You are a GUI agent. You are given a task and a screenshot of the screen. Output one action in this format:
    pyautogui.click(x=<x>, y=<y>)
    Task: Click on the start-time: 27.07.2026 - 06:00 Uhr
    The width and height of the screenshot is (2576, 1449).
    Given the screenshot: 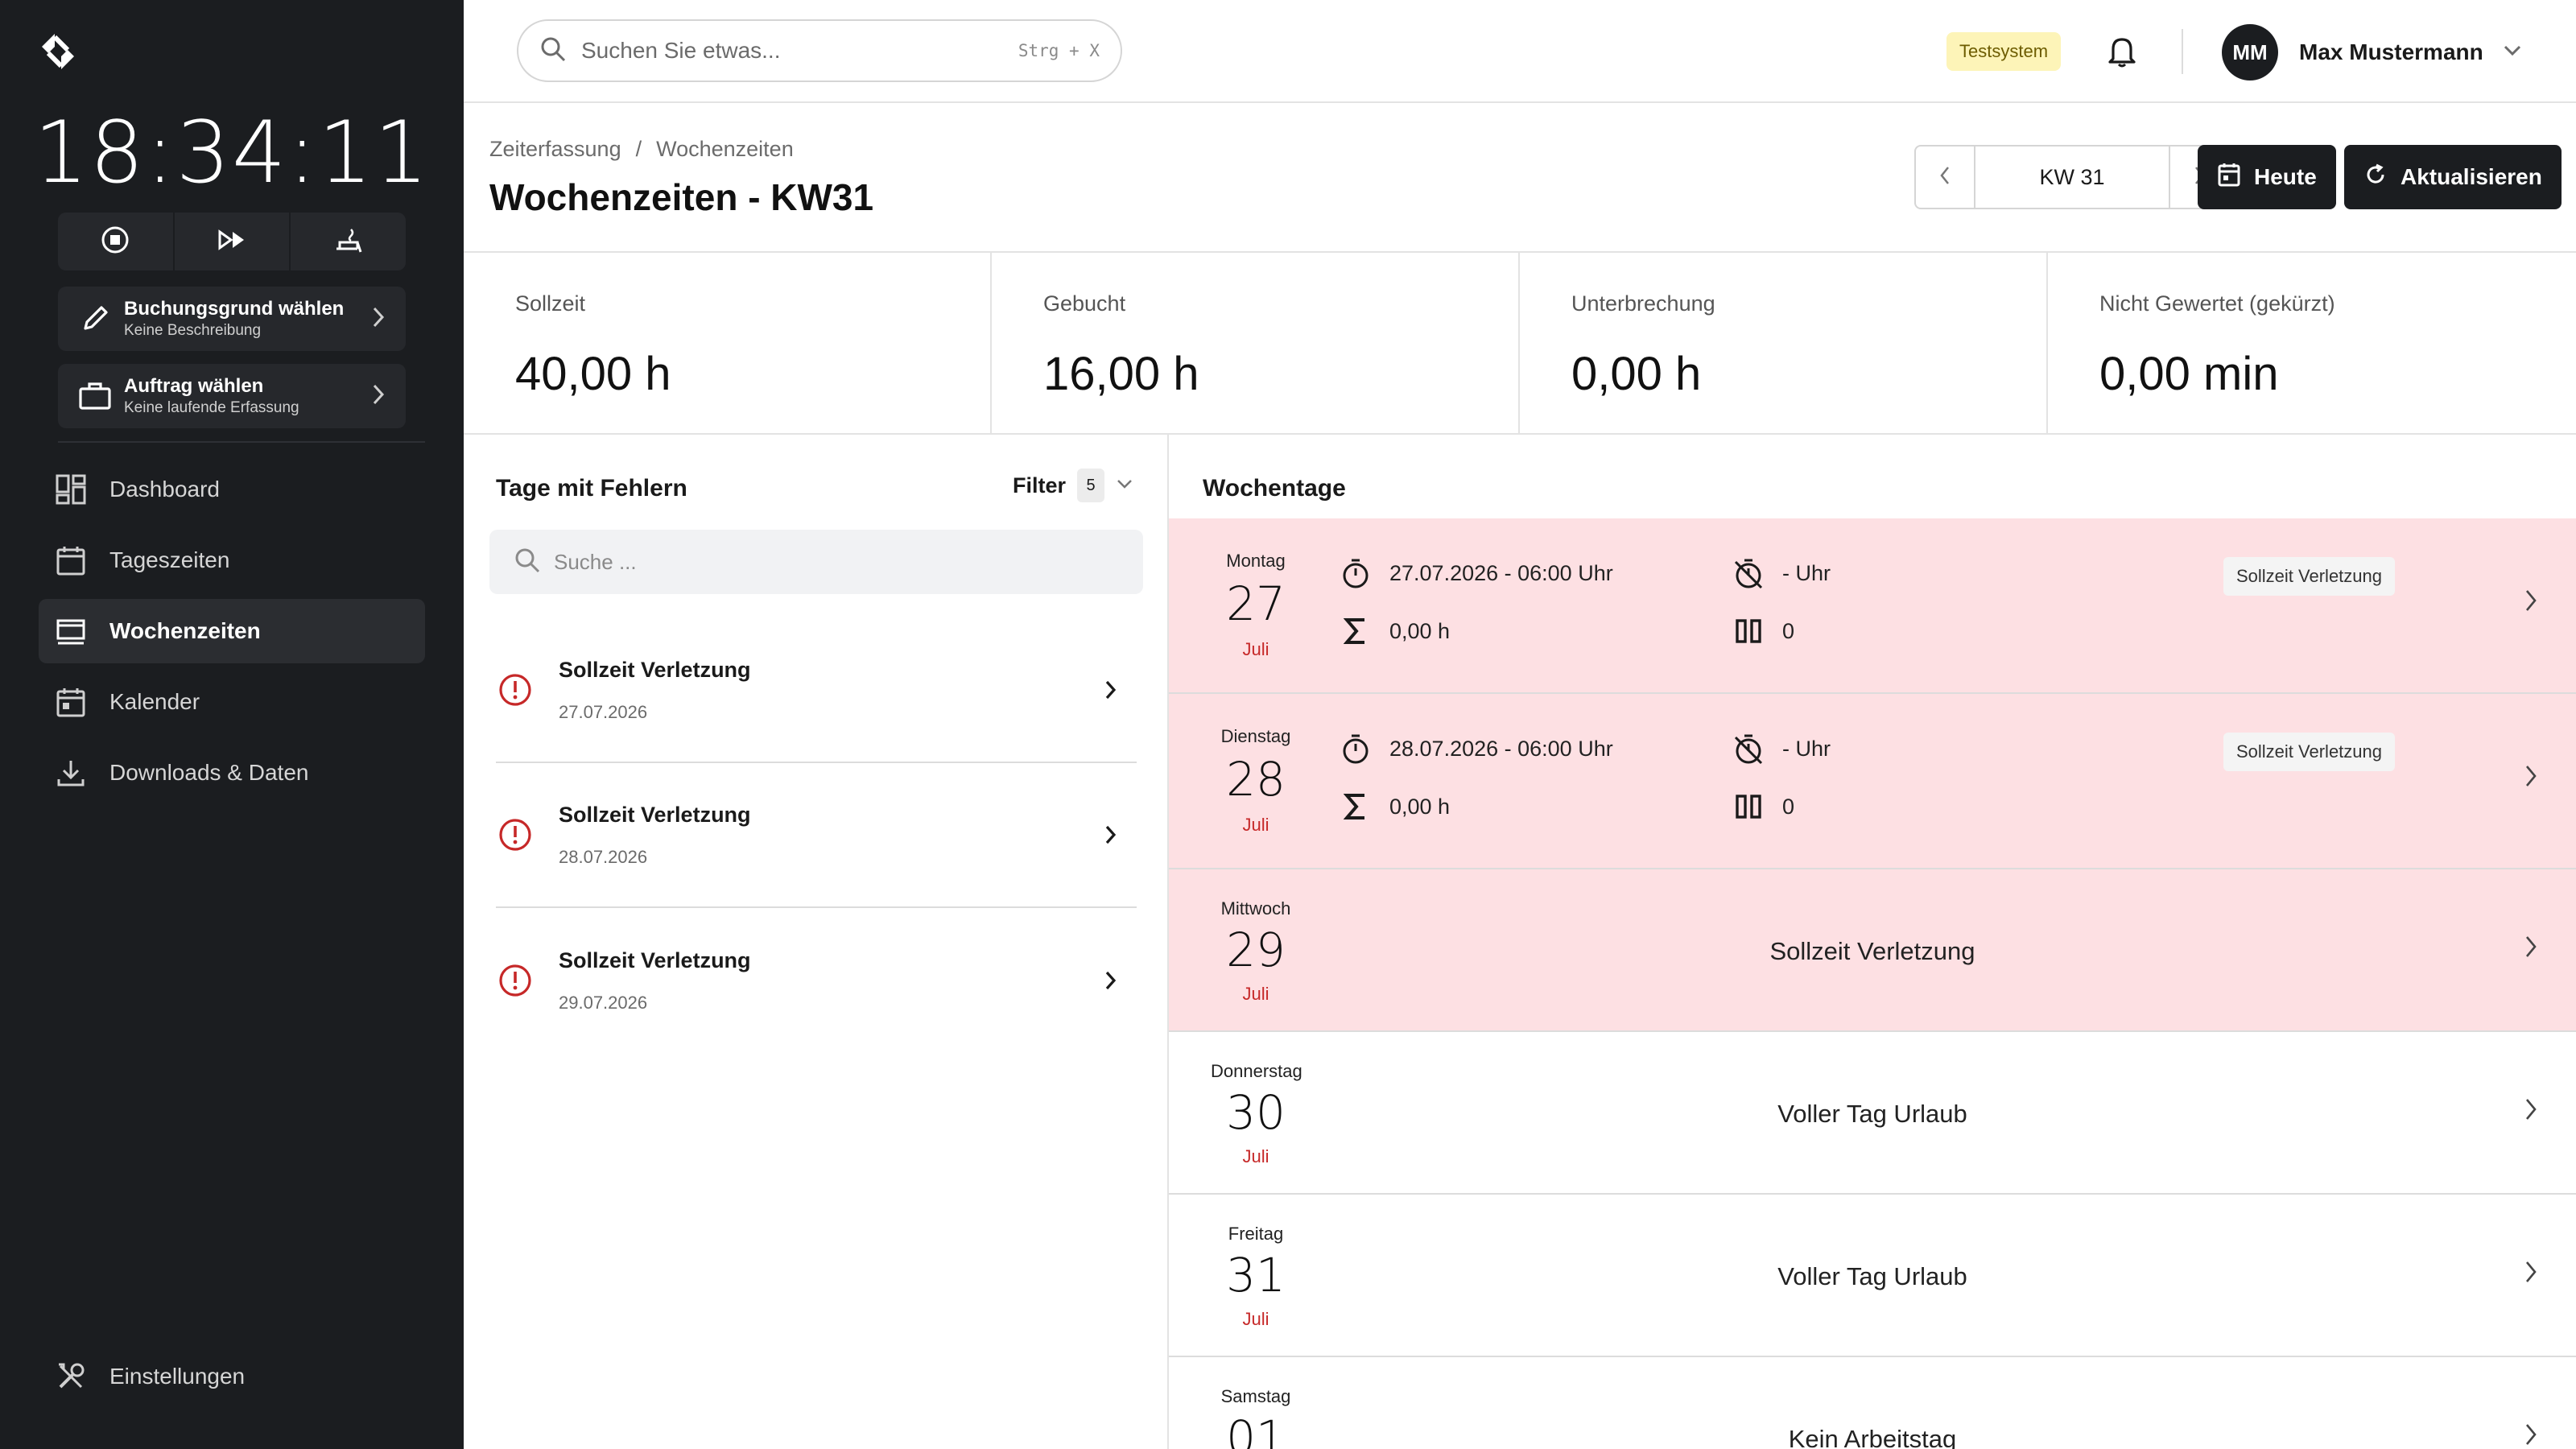 What is the action you would take?
    pyautogui.click(x=1501, y=572)
    